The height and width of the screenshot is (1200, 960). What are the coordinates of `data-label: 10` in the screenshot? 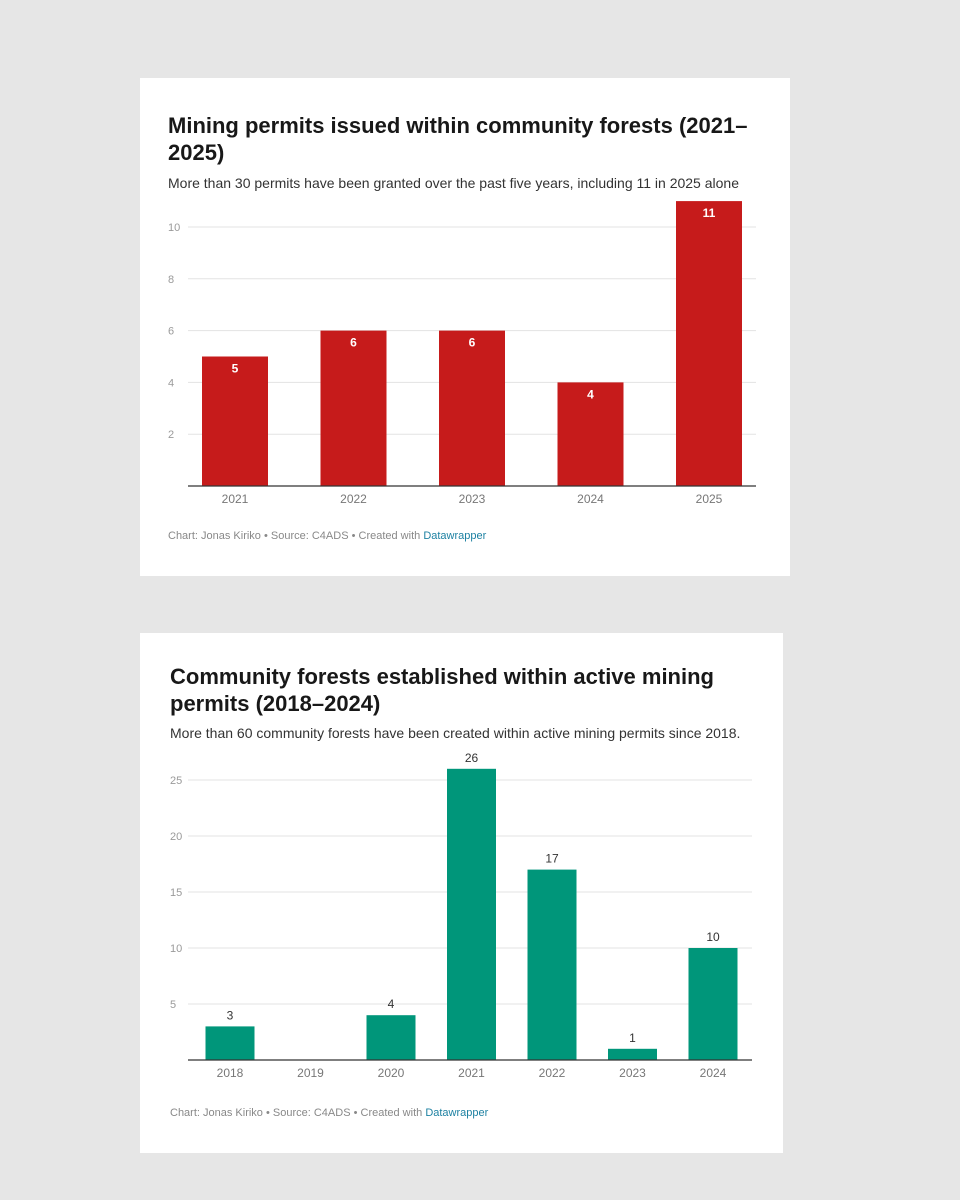 It's located at (713, 937).